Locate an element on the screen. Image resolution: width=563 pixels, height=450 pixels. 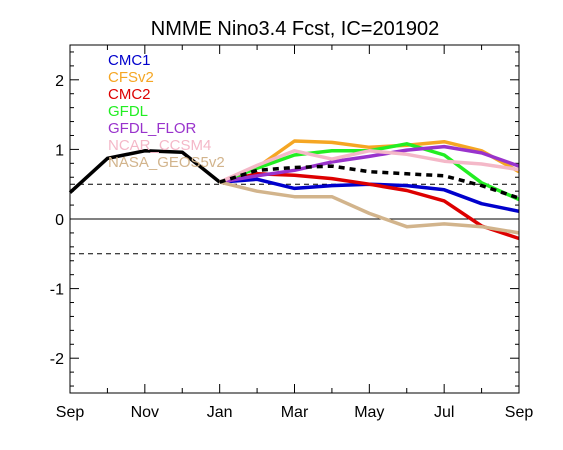
legend-entry: CMC1 is located at coordinates (129, 60).